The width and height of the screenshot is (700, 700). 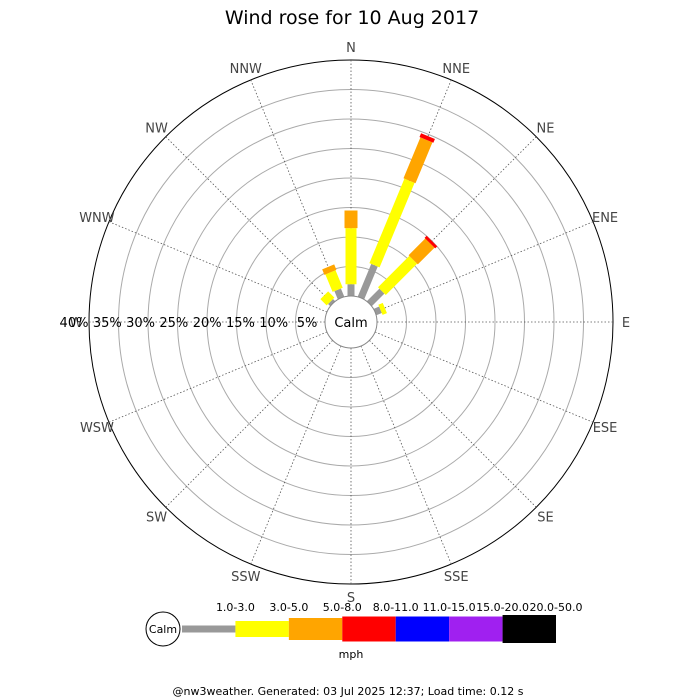 I want to click on chart-title: Wind rose for 10 Aug 2017, so click(x=352, y=18).